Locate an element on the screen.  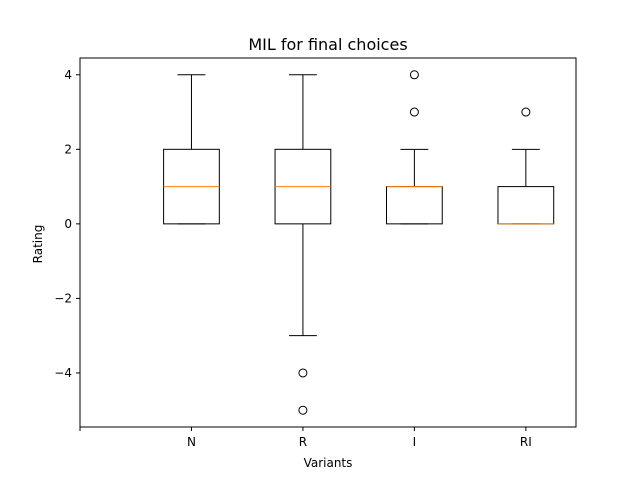
box-r is located at coordinates (303, 244).